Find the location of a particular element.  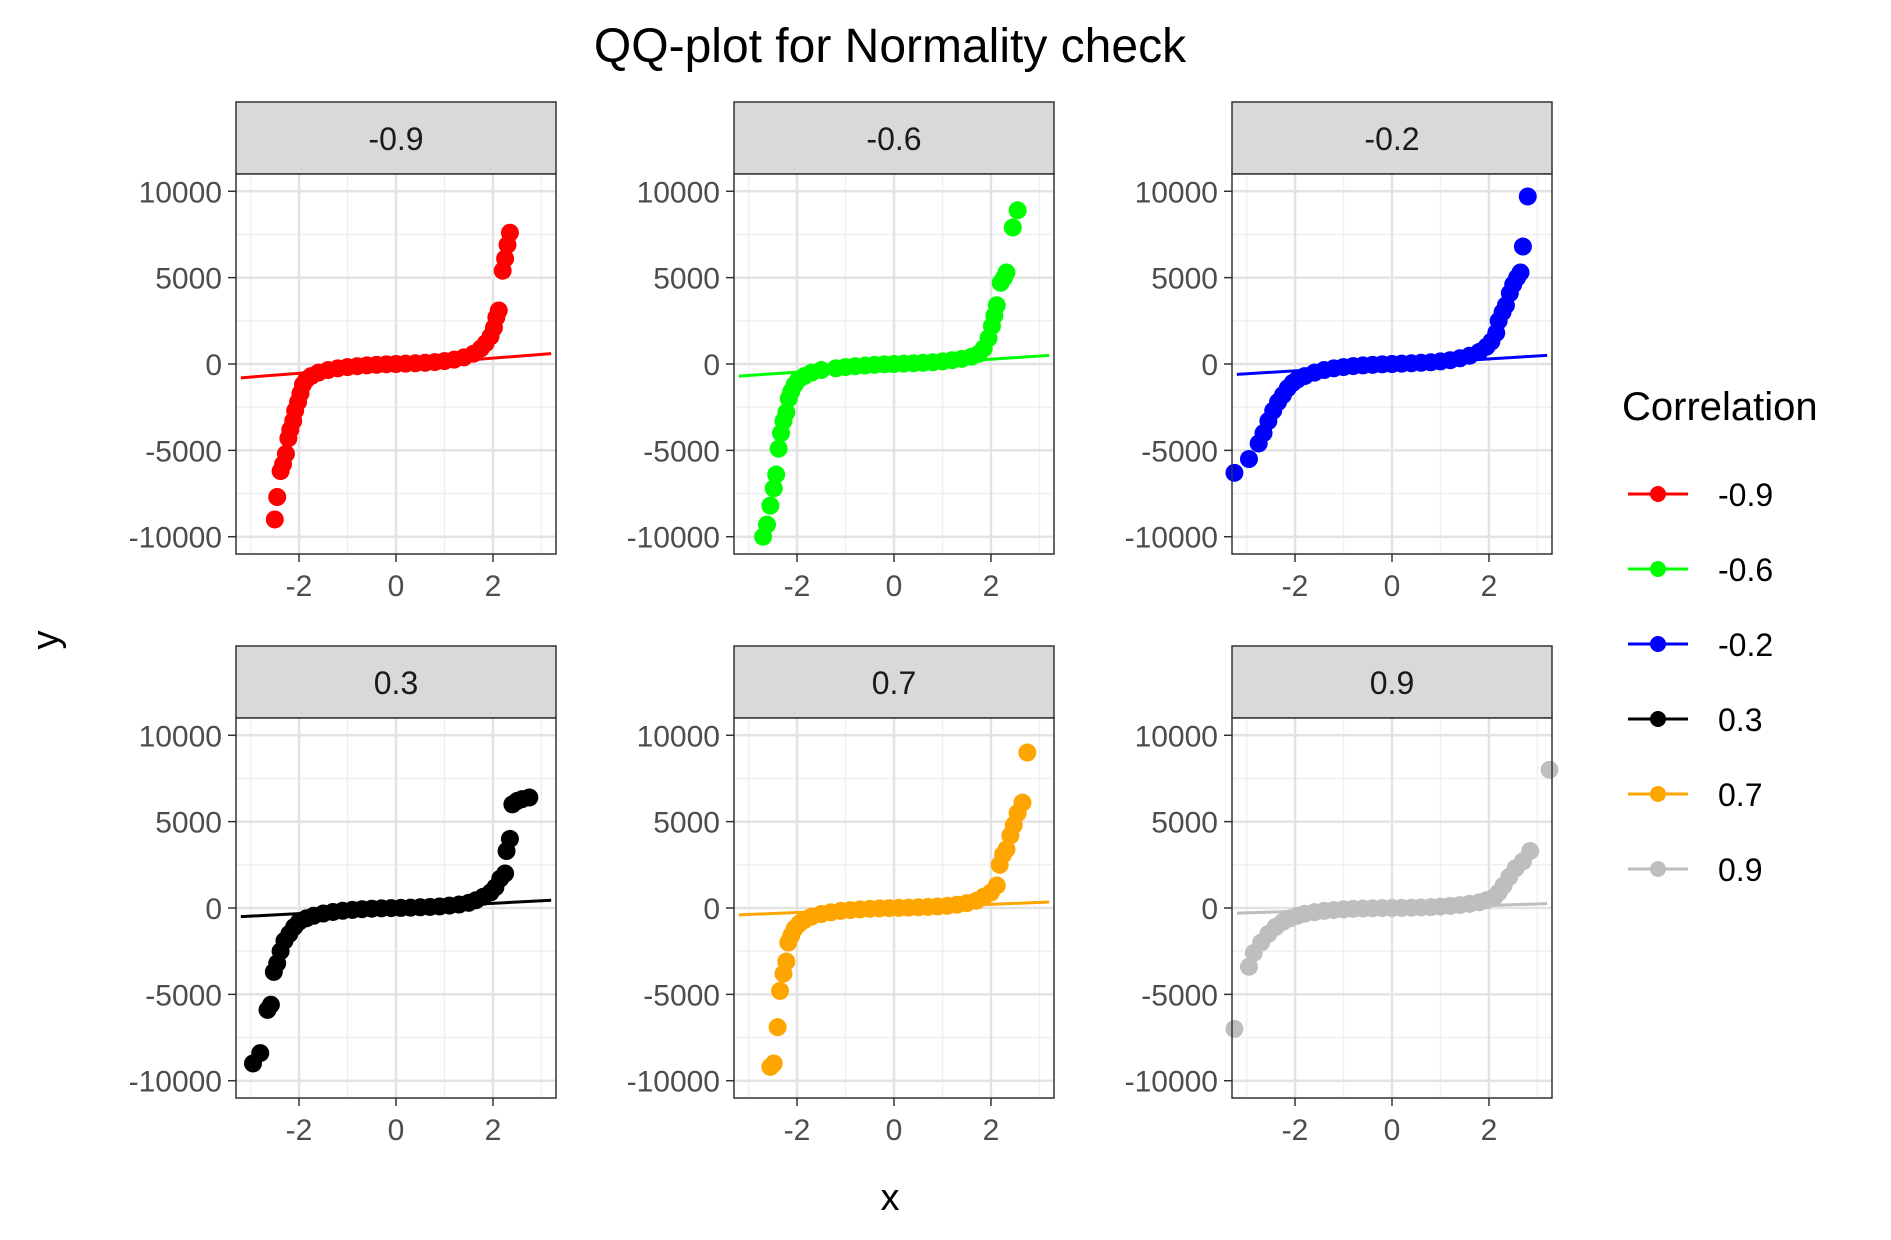

facet-strip-label: 0.9 is located at coordinates (1392, 683).